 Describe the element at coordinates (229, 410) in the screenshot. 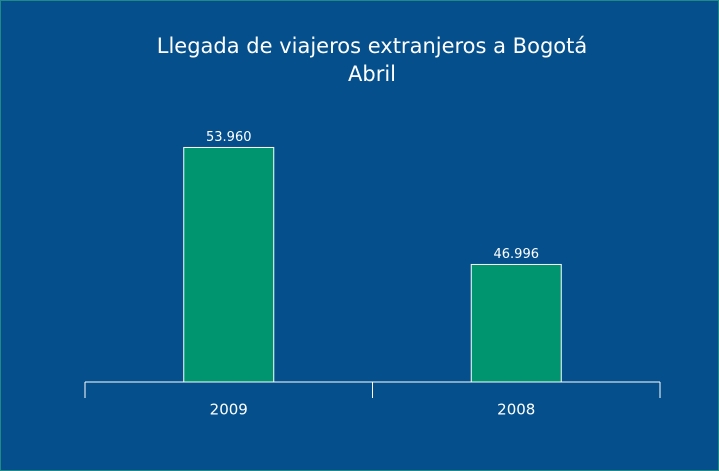

I see `x-tick-label: 2009` at that location.